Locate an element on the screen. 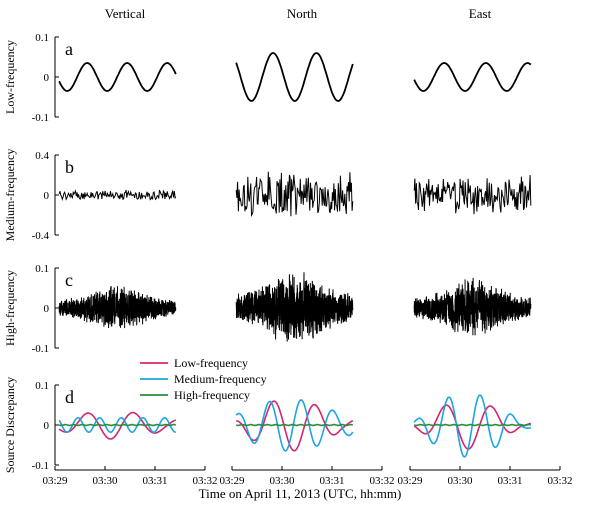 This screenshot has width=600, height=509. series-d-east is located at coordinates (472, 426).